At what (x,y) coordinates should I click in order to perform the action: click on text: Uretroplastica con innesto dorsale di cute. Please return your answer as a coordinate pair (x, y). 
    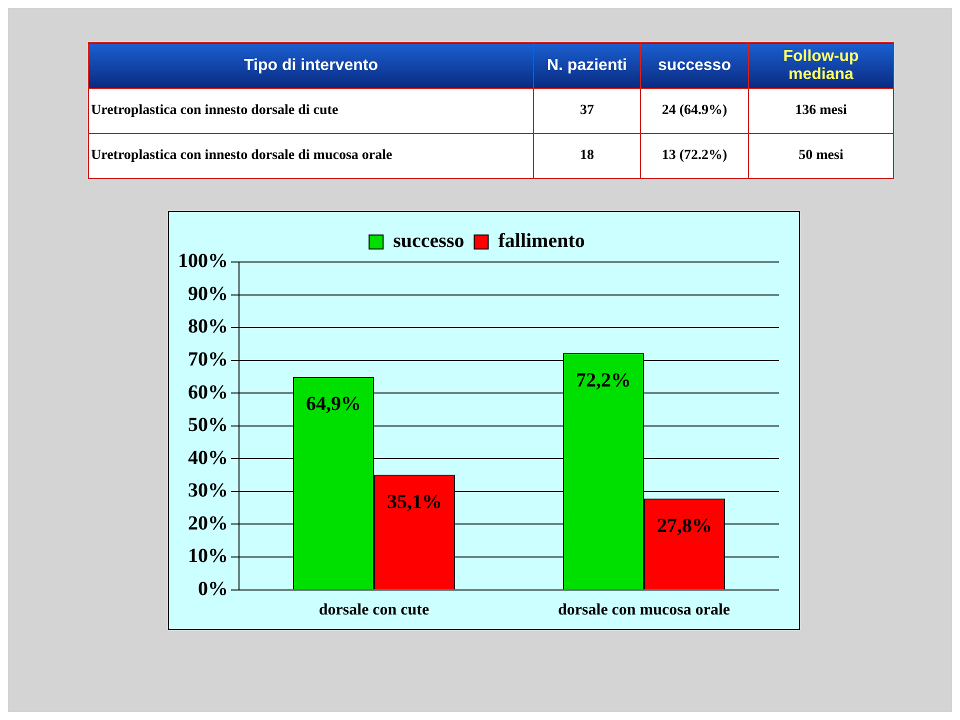
    Looking at the image, I should click on (311, 111).